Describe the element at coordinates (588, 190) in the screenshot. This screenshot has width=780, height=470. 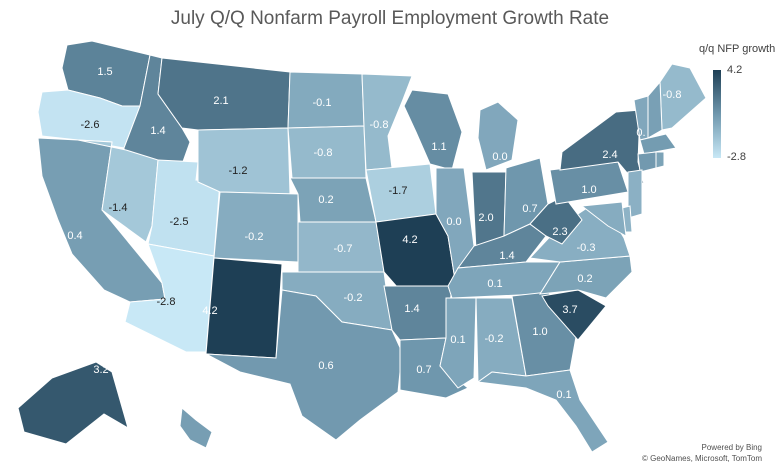
I see `state-value-label-pa: 1.0` at that location.